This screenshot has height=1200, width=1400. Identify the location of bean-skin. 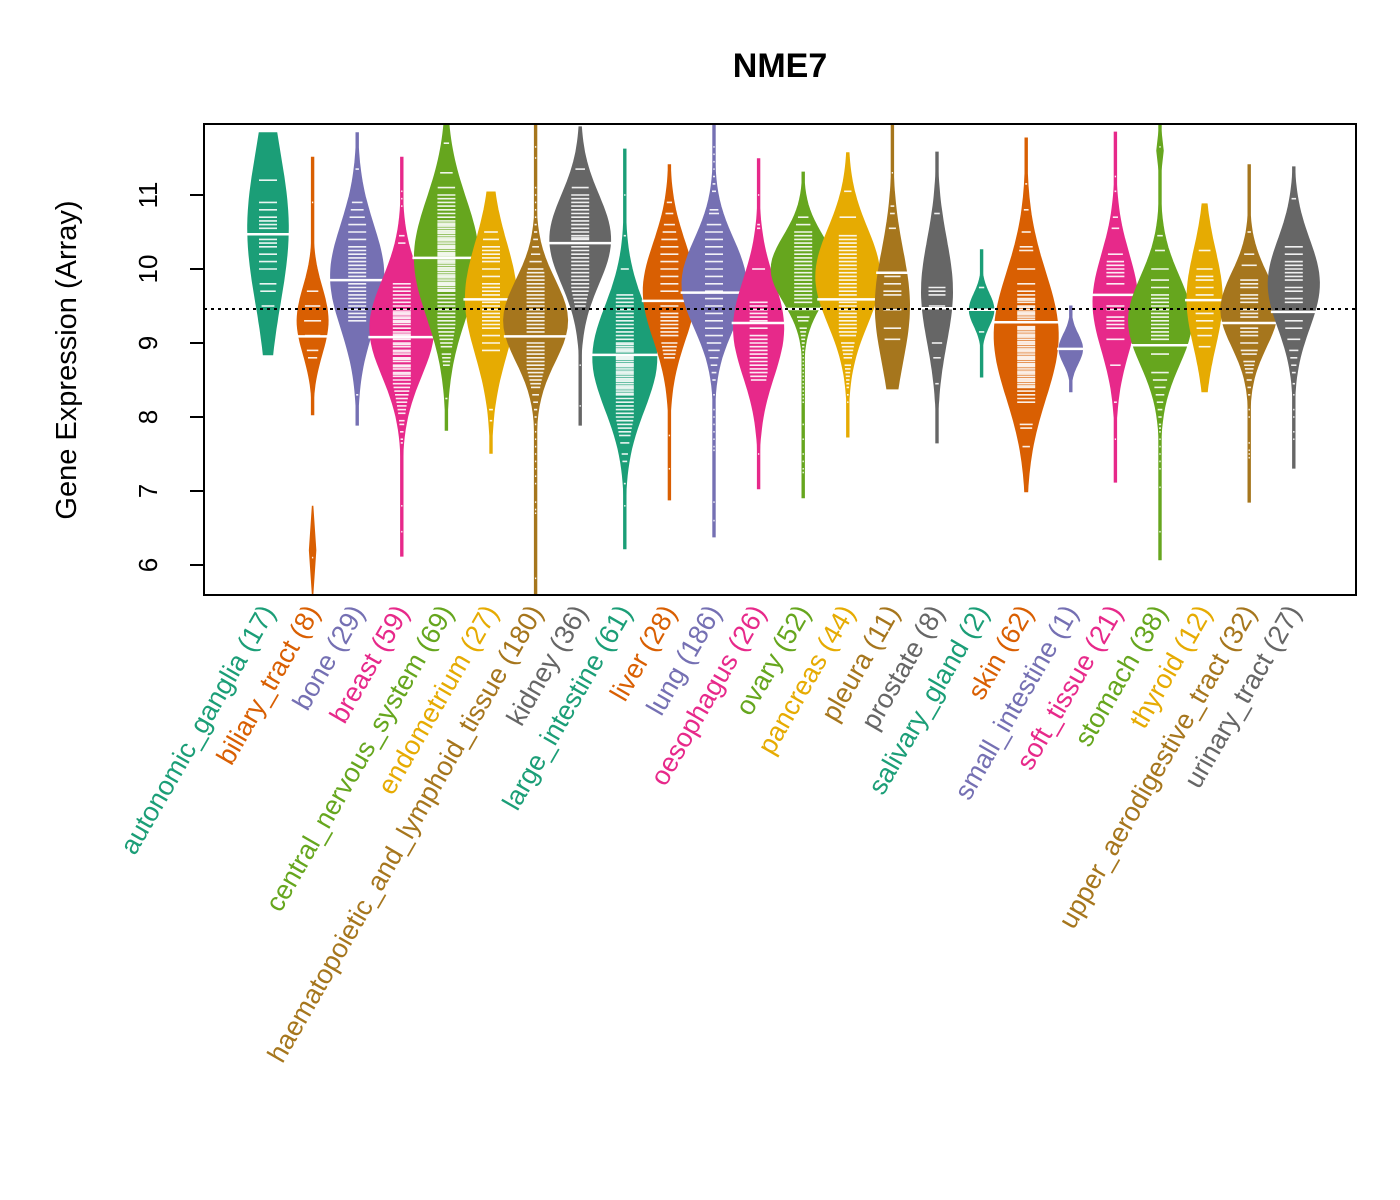
(1026, 315).